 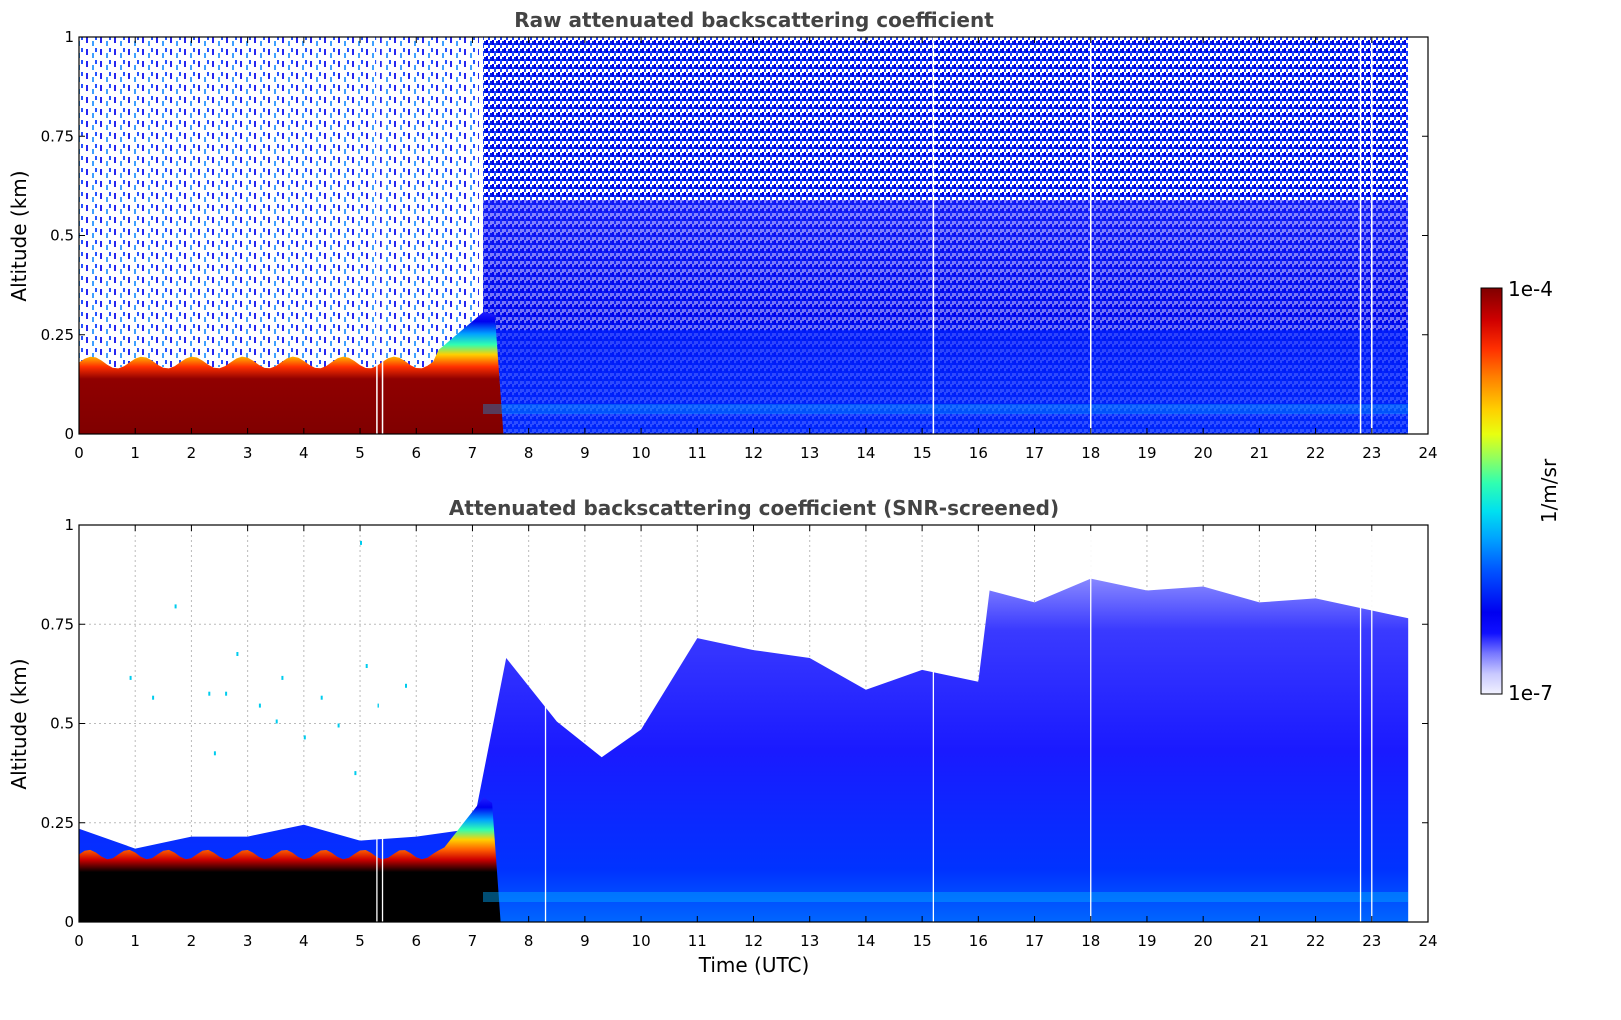 I want to click on colorbar-max-label: 1e-4, so click(x=1530, y=289).